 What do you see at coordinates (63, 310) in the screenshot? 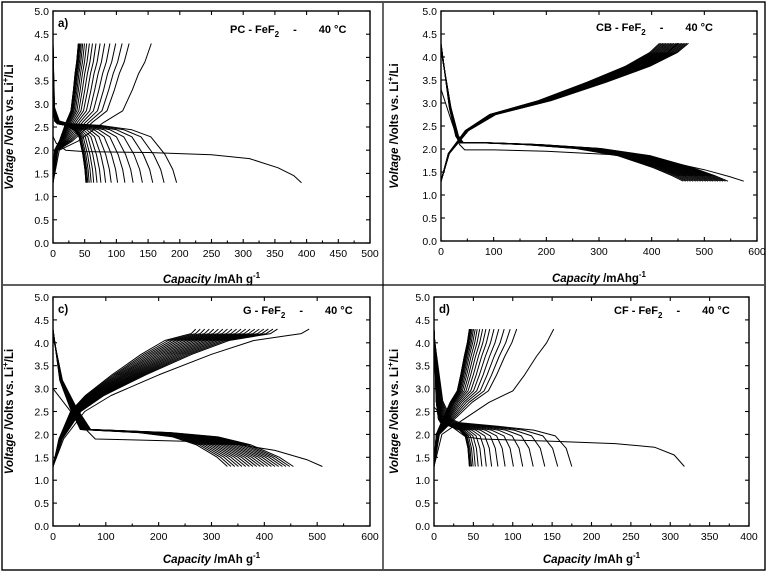
I see `panel-label: c)` at bounding box center [63, 310].